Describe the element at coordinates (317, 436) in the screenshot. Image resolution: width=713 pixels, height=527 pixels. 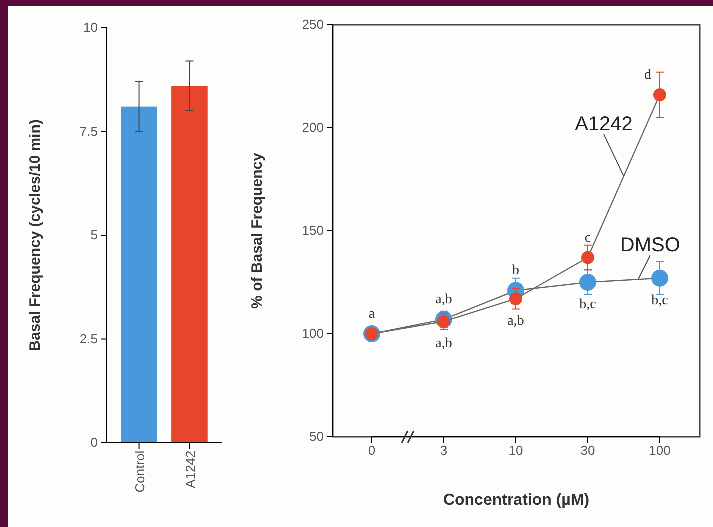
I see `y-tick-label: 50` at that location.